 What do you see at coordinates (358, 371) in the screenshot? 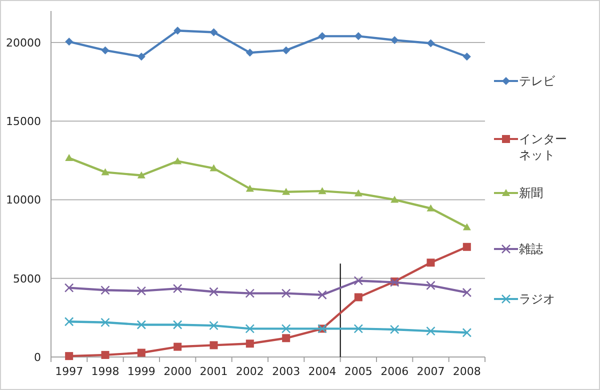
I see `x-tick-label: 2005` at bounding box center [358, 371].